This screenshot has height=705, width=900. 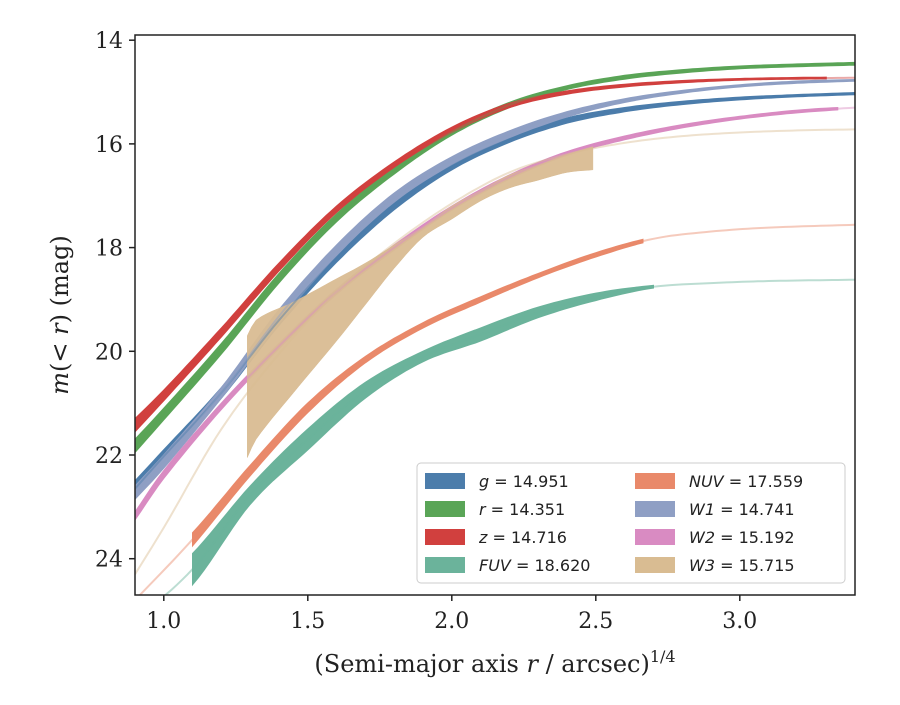 I want to click on y-axis-label-r: r, so click(x=60, y=328).